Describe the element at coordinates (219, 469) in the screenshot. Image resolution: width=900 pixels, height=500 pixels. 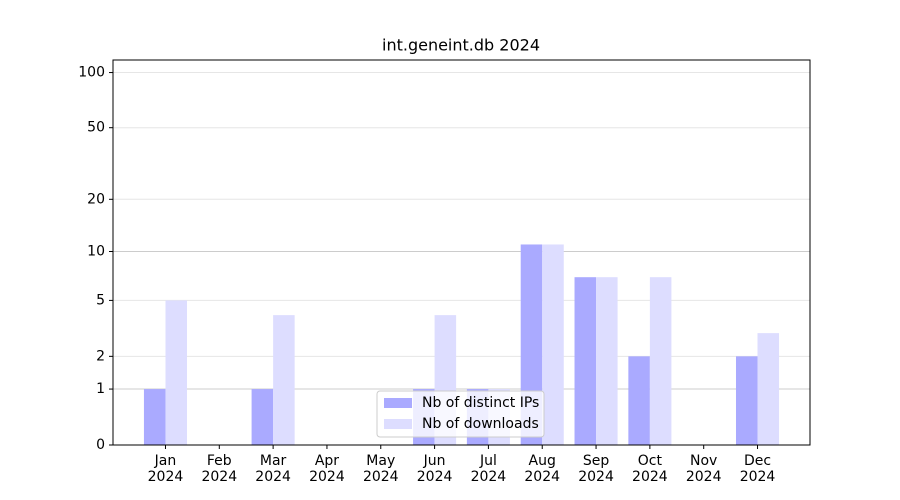
I see `x-tick-label: Feb 2024` at that location.